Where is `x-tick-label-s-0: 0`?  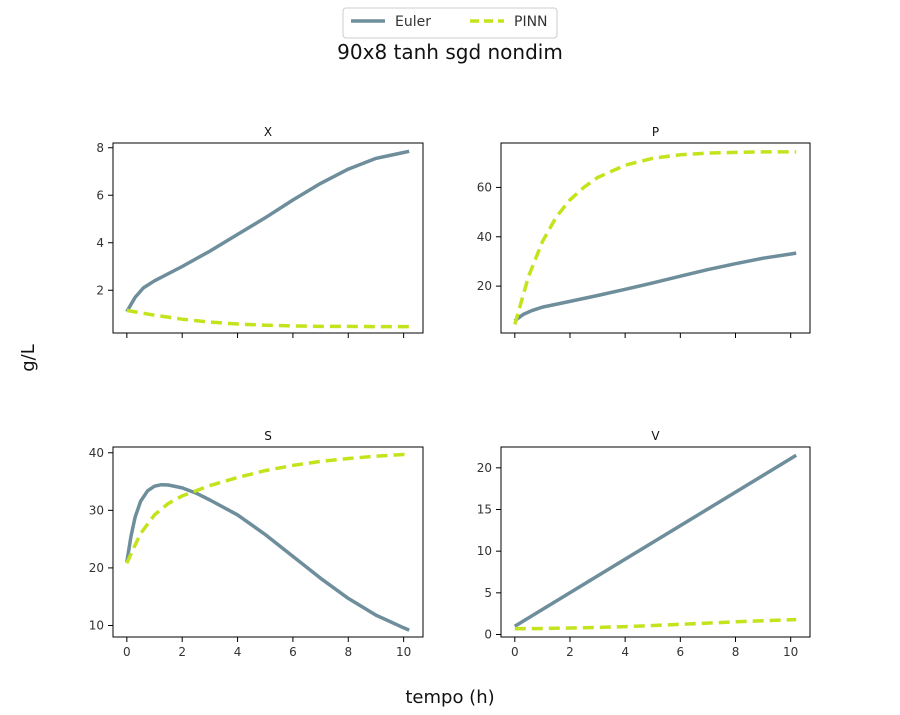
x-tick-label-s-0: 0 is located at coordinates (127, 652).